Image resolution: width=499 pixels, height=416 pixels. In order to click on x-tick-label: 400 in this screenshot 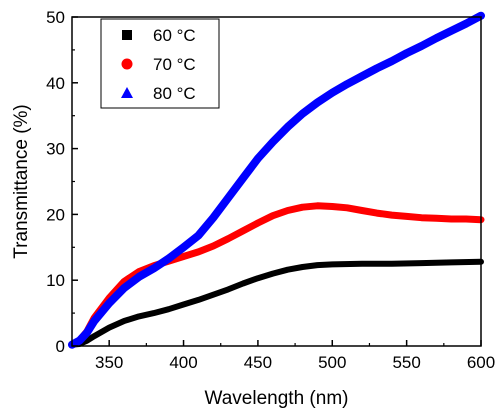, I will do `click(183, 362)`.